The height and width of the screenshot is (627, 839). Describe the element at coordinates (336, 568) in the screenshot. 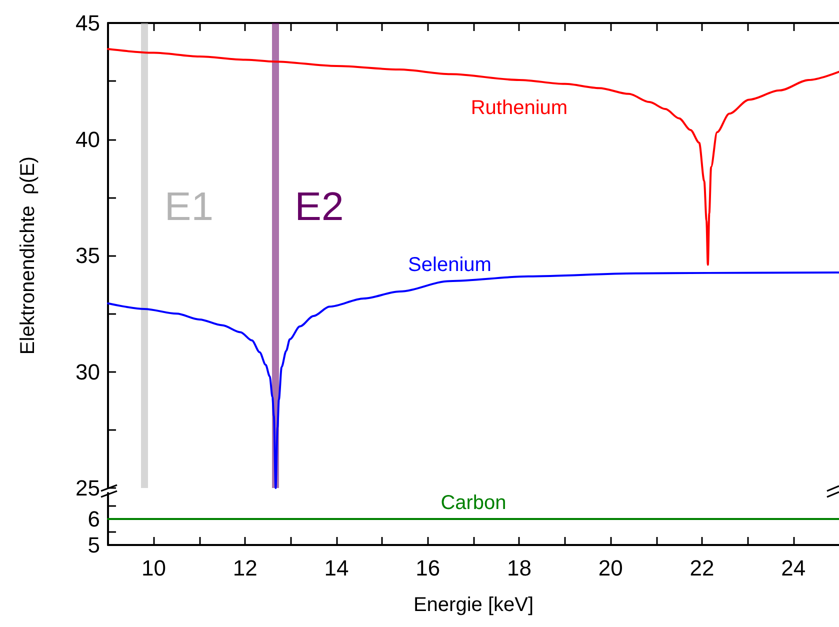

I see `x-tick-label: 14` at that location.